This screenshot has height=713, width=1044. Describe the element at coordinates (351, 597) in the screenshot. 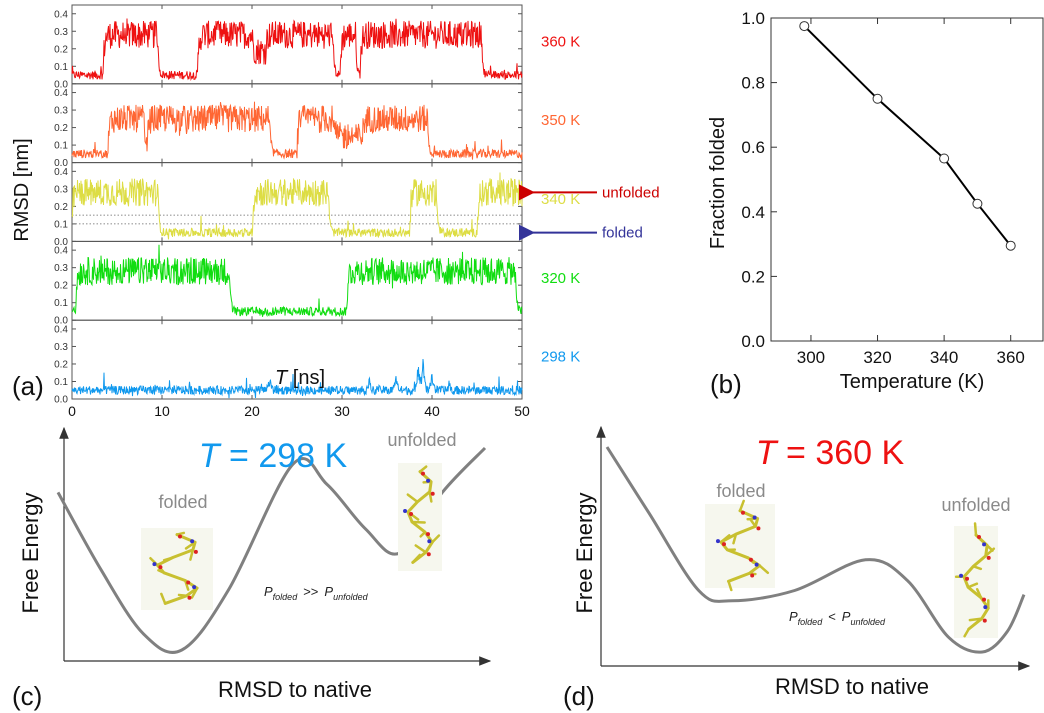

I see `p-subscript: unfolded` at that location.